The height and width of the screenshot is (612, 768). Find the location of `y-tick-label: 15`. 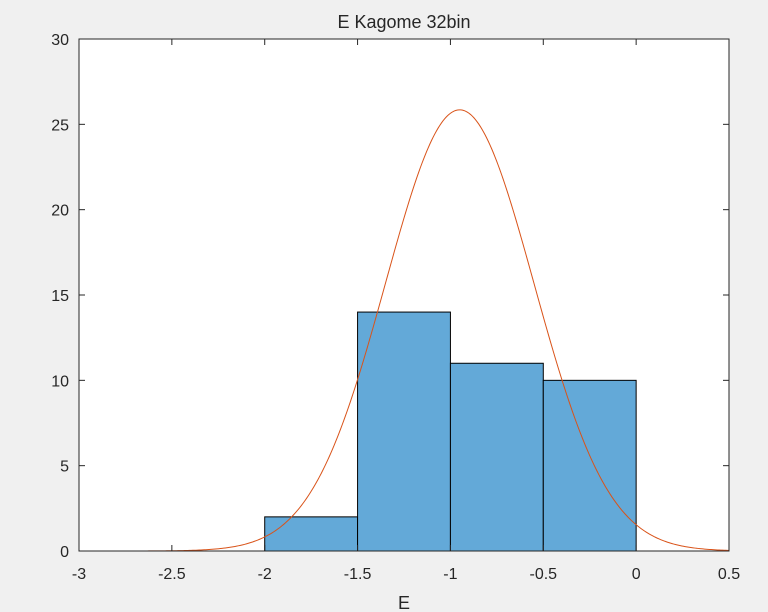

y-tick-label: 15 is located at coordinates (60, 296).